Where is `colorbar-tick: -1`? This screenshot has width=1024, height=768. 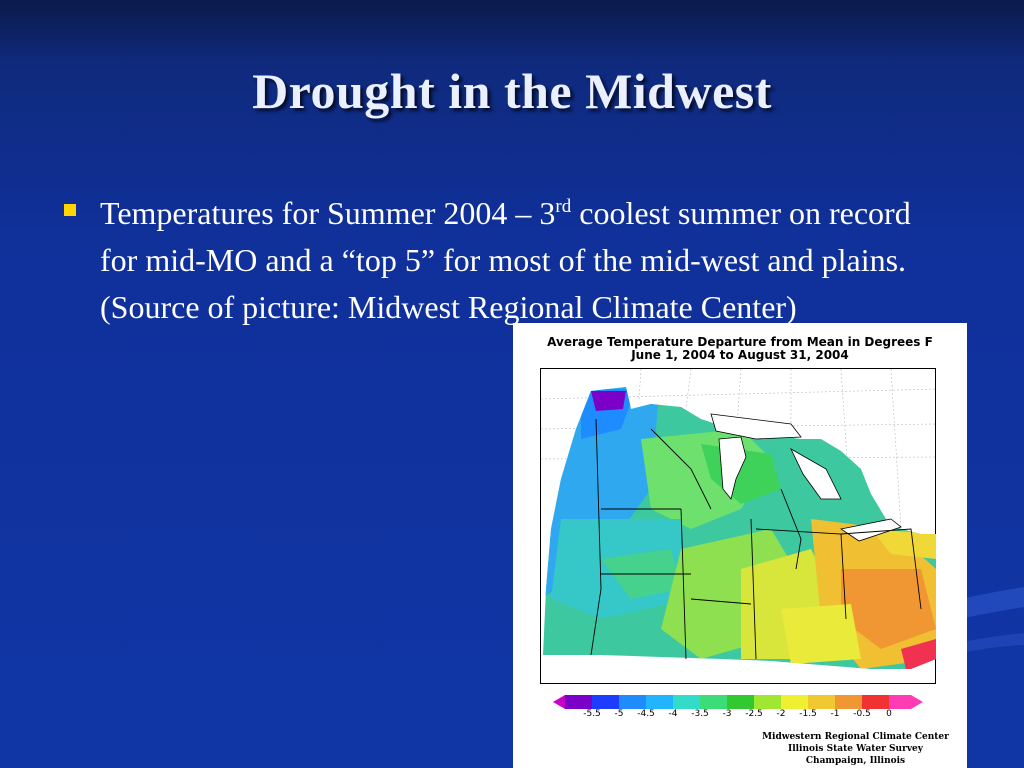
colorbar-tick: -1 is located at coordinates (835, 714).